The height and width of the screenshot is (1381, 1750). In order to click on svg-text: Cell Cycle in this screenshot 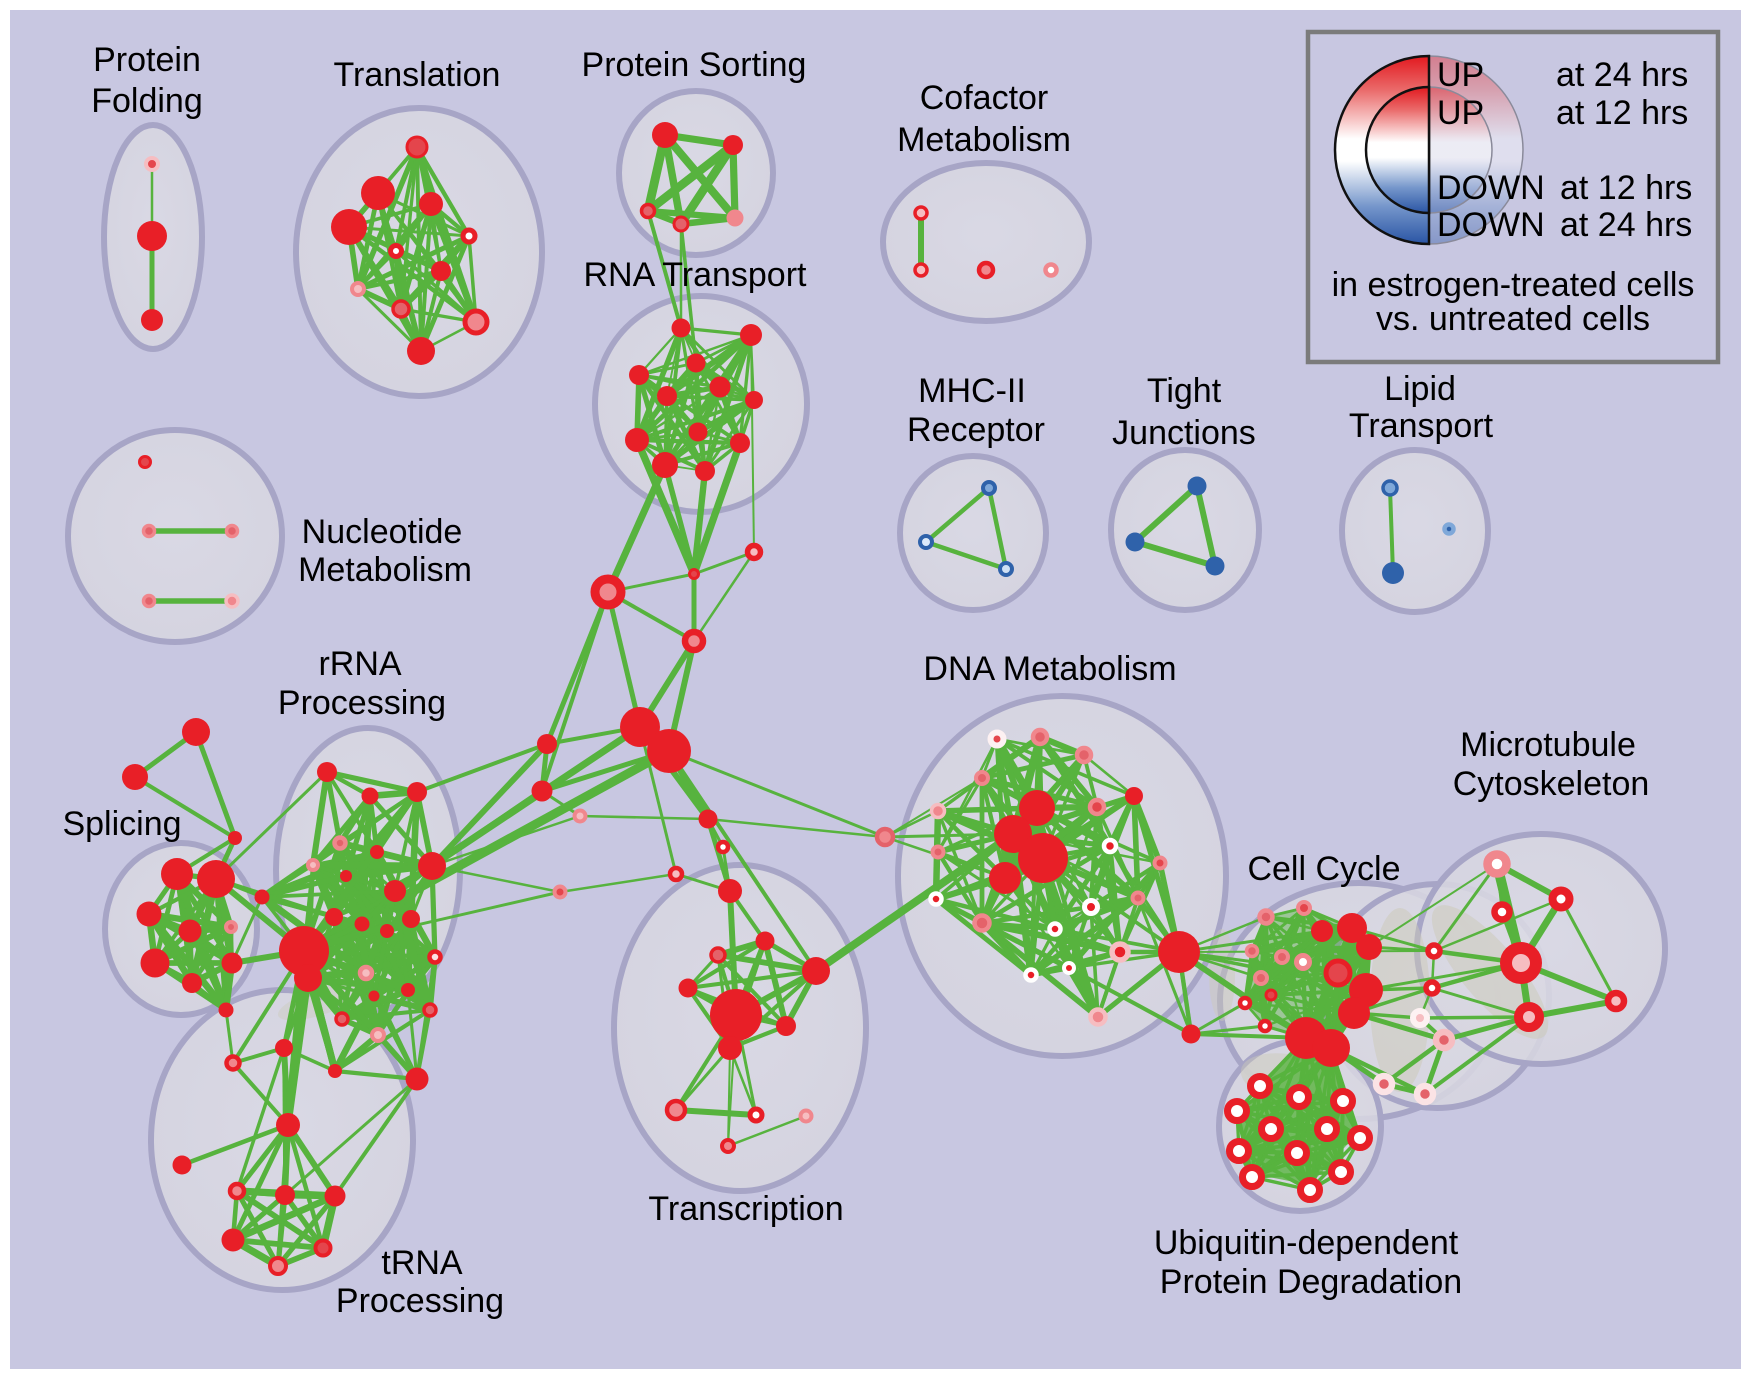, I will do `click(1323, 869)`.